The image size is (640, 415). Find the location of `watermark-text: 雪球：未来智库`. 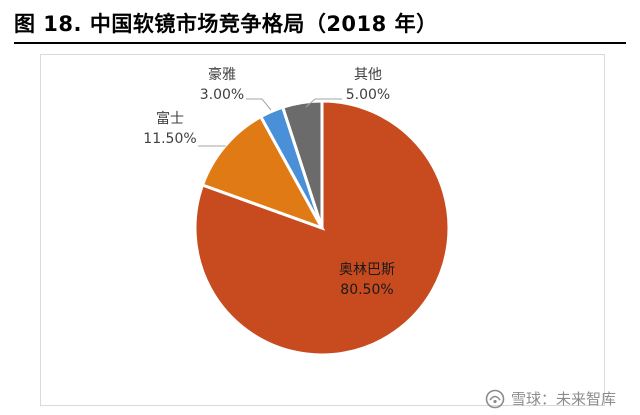

watermark-text: 雪球：未来智库 is located at coordinates (563, 399).